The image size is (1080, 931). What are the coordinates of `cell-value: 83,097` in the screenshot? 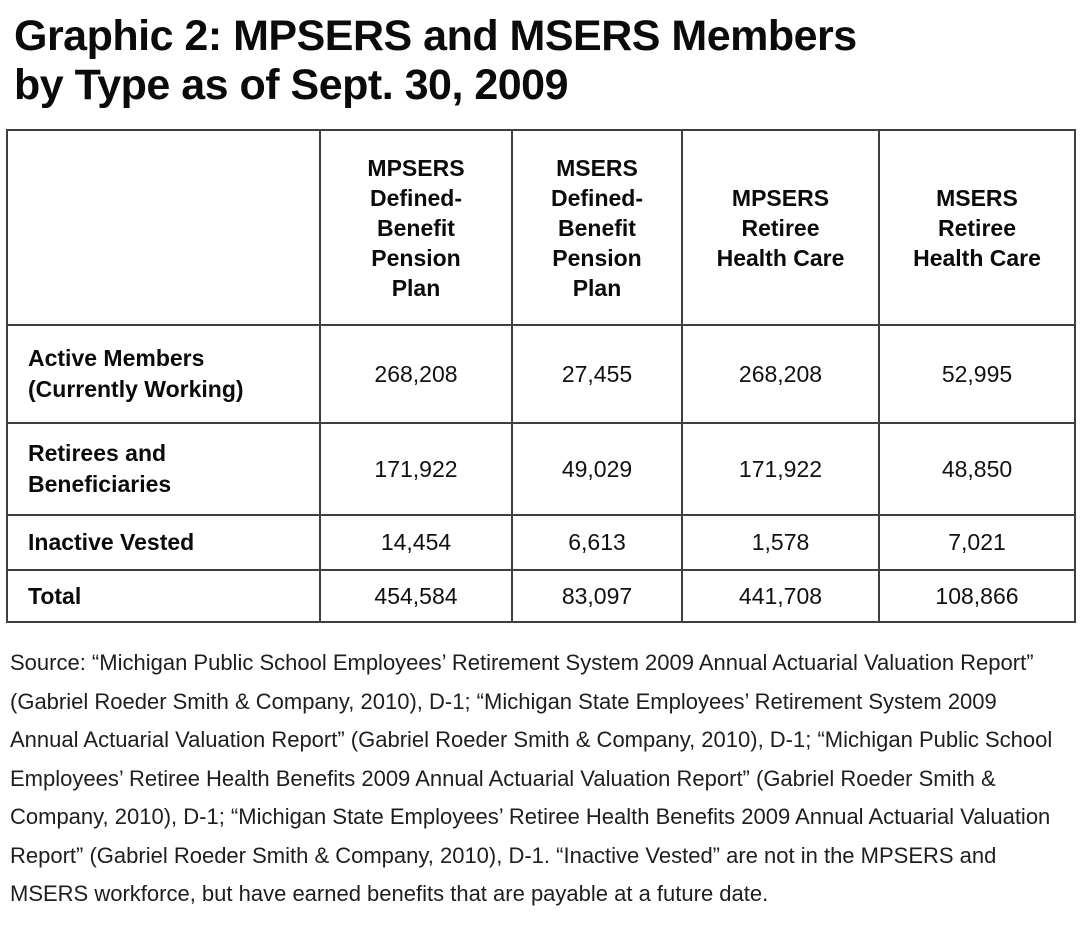 It's located at (597, 596).